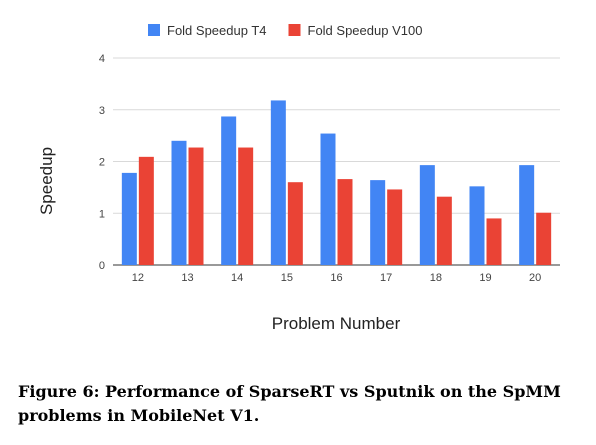 The image size is (596, 445). What do you see at coordinates (386, 278) in the screenshot?
I see `x-tick-label: 17` at bounding box center [386, 278].